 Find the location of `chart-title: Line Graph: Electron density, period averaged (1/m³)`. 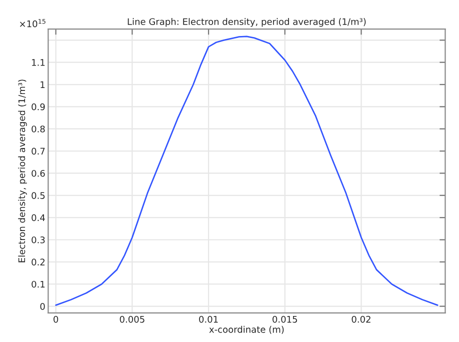

chart-title: Line Graph: Electron density, period averaged (1/m³) is located at coordinates (247, 22).